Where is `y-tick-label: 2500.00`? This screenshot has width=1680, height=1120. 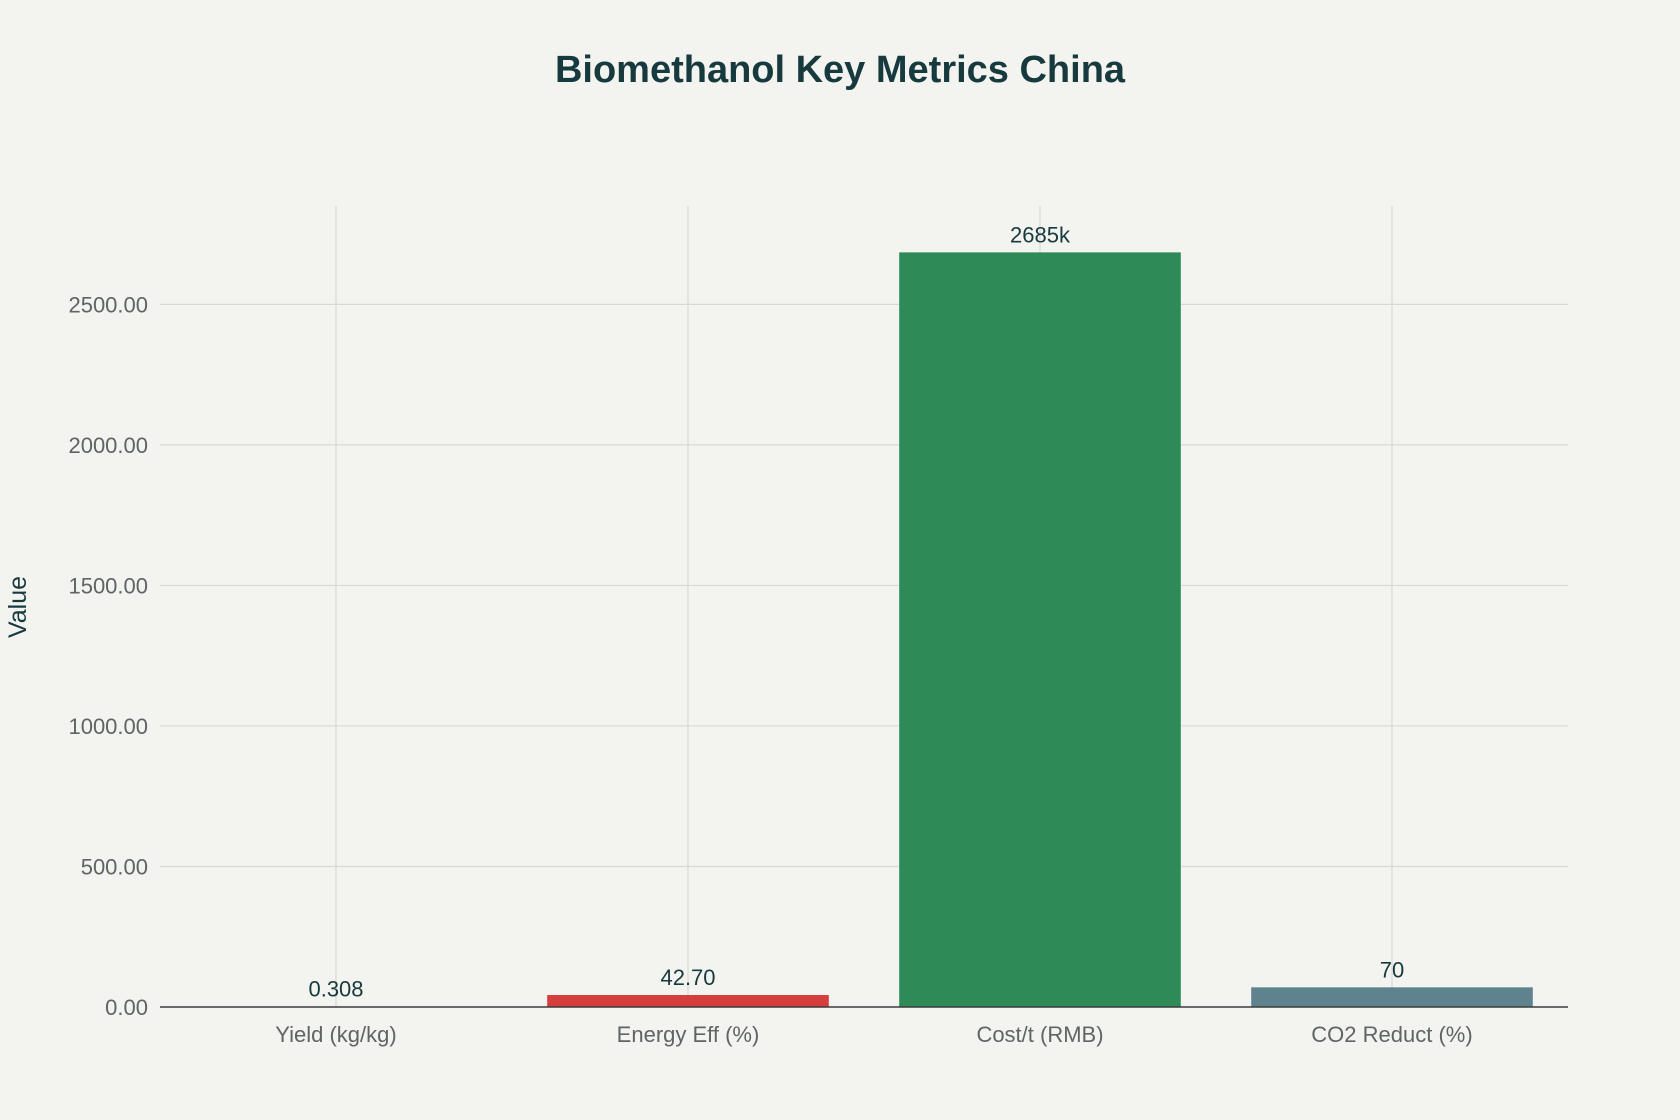
y-tick-label: 2500.00 is located at coordinates (108, 304).